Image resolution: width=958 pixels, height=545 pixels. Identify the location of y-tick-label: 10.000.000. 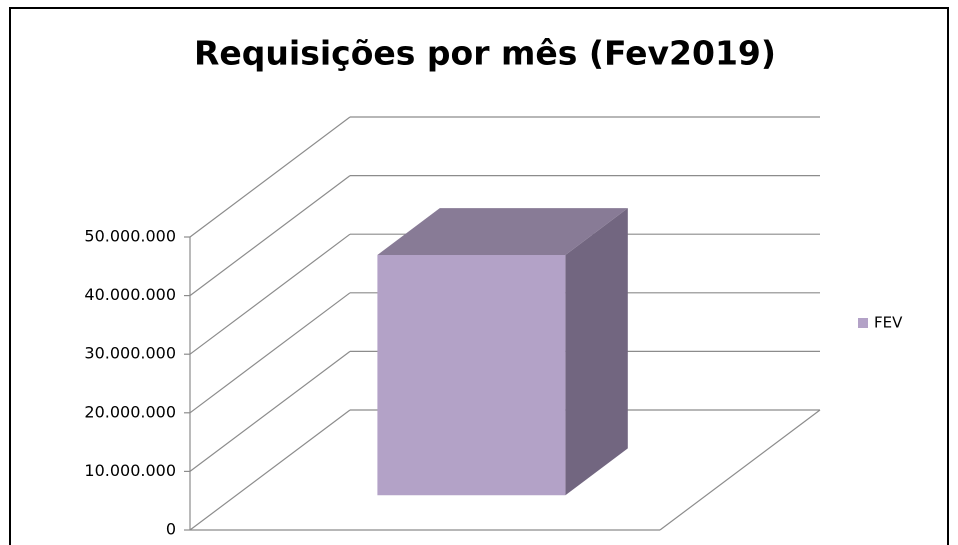
(130, 470).